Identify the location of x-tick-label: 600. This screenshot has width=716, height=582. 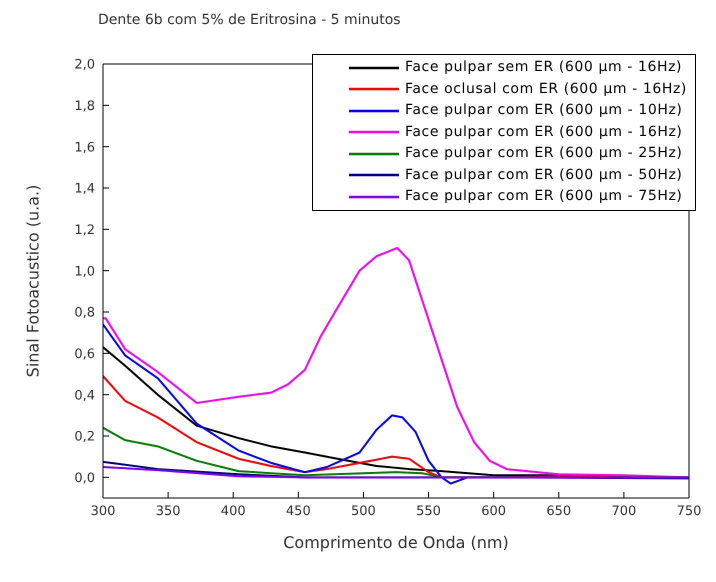
(493, 512).